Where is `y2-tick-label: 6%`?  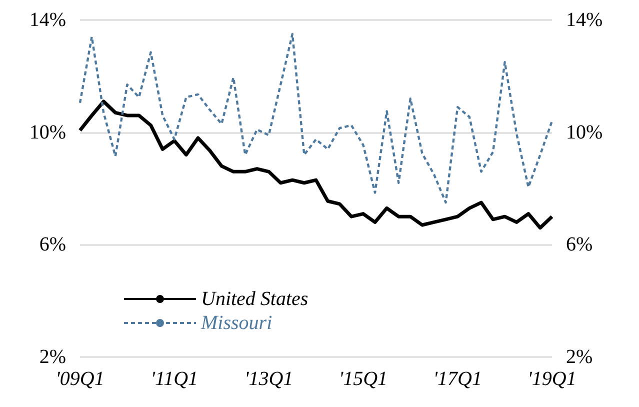
y2-tick-label: 6% is located at coordinates (579, 245).